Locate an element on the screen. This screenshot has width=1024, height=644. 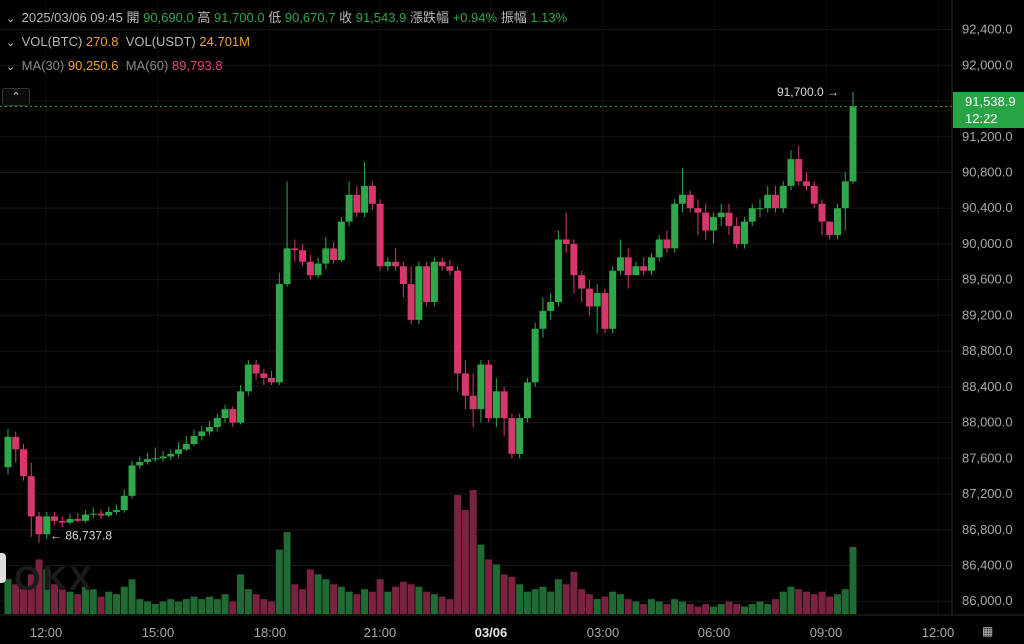
collapse-indicators-button: ⌃ is located at coordinates (16, 97).